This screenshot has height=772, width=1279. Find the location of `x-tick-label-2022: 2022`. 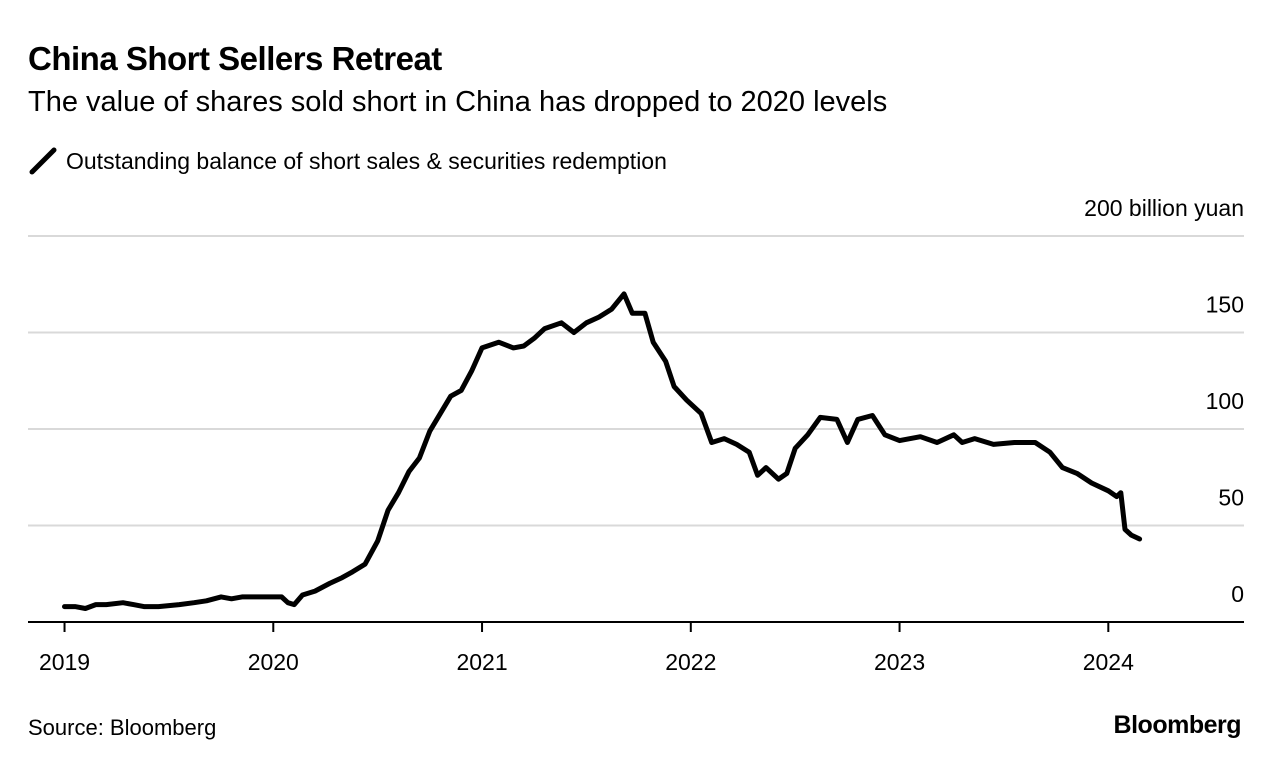

x-tick-label-2022: 2022 is located at coordinates (690, 662).